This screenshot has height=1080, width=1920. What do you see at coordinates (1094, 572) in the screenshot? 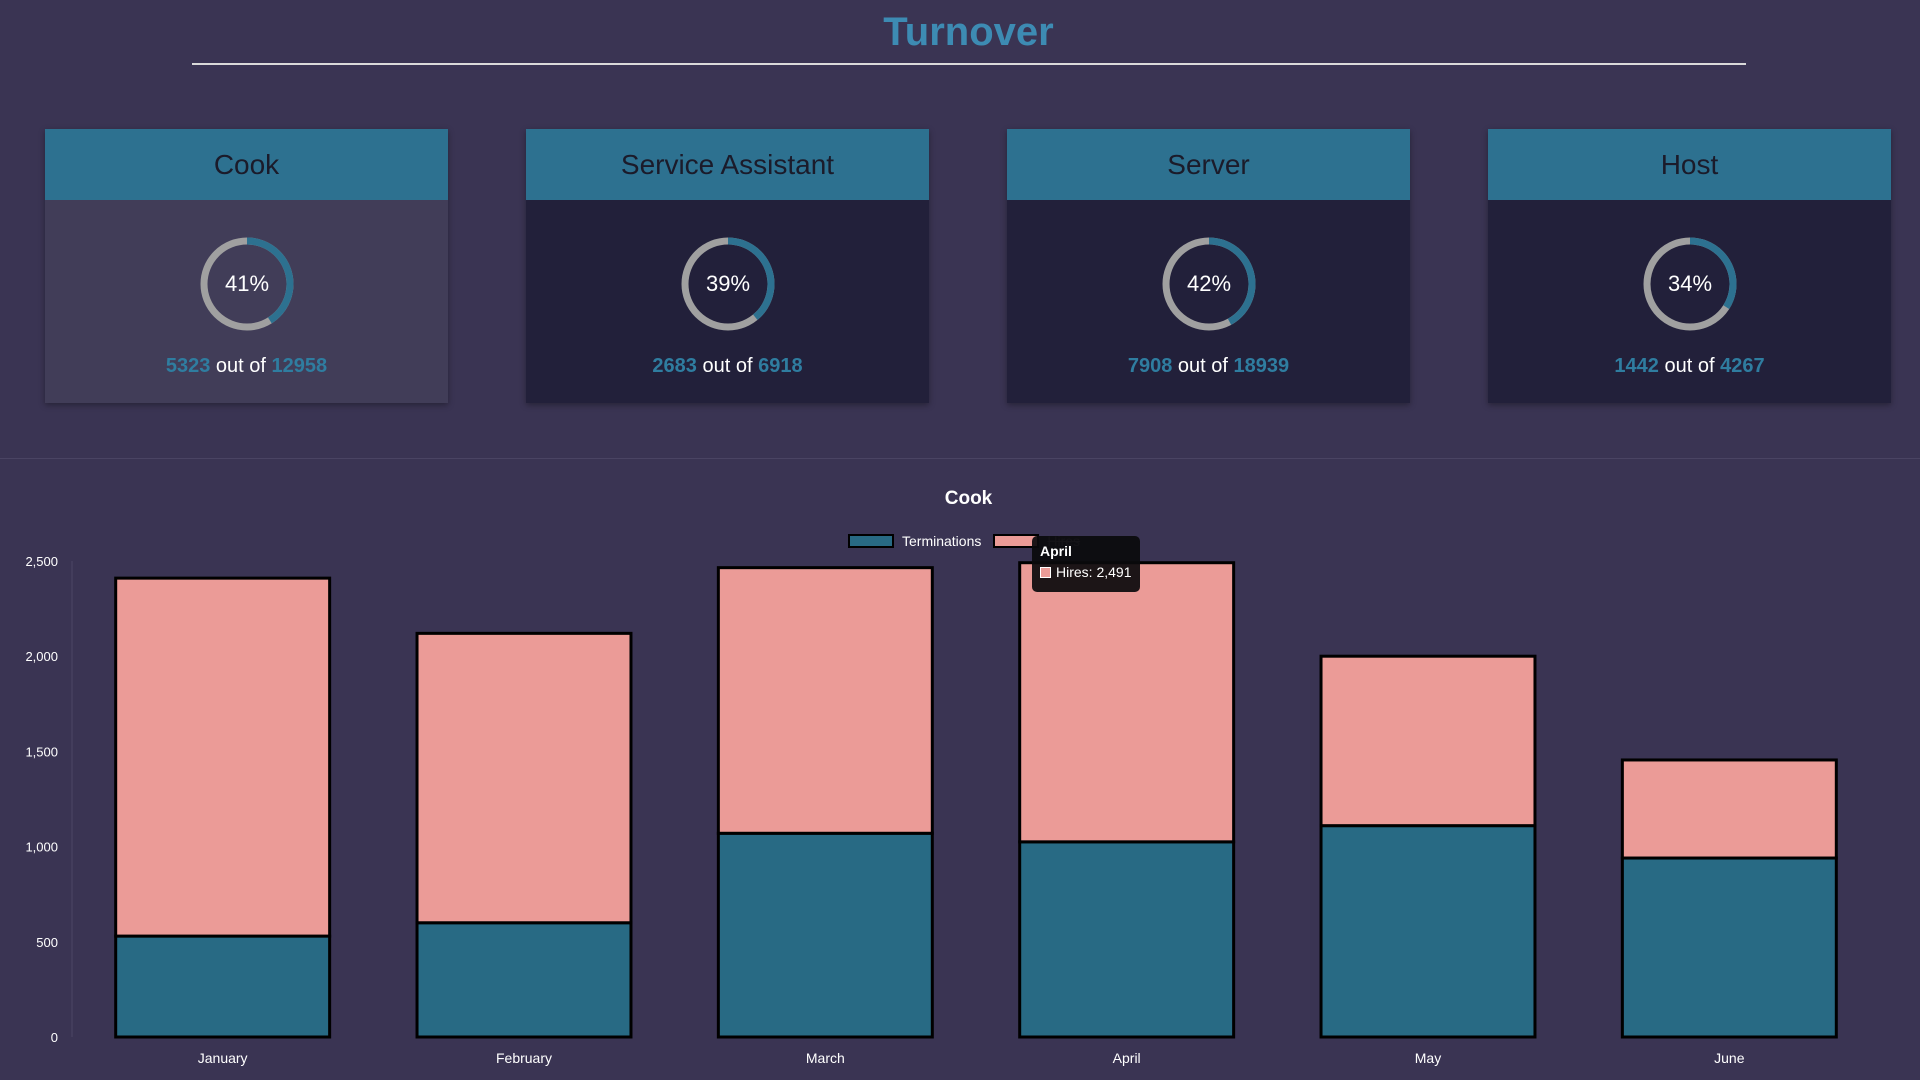
I see `tooltip-label: Hires: 2,491` at bounding box center [1094, 572].